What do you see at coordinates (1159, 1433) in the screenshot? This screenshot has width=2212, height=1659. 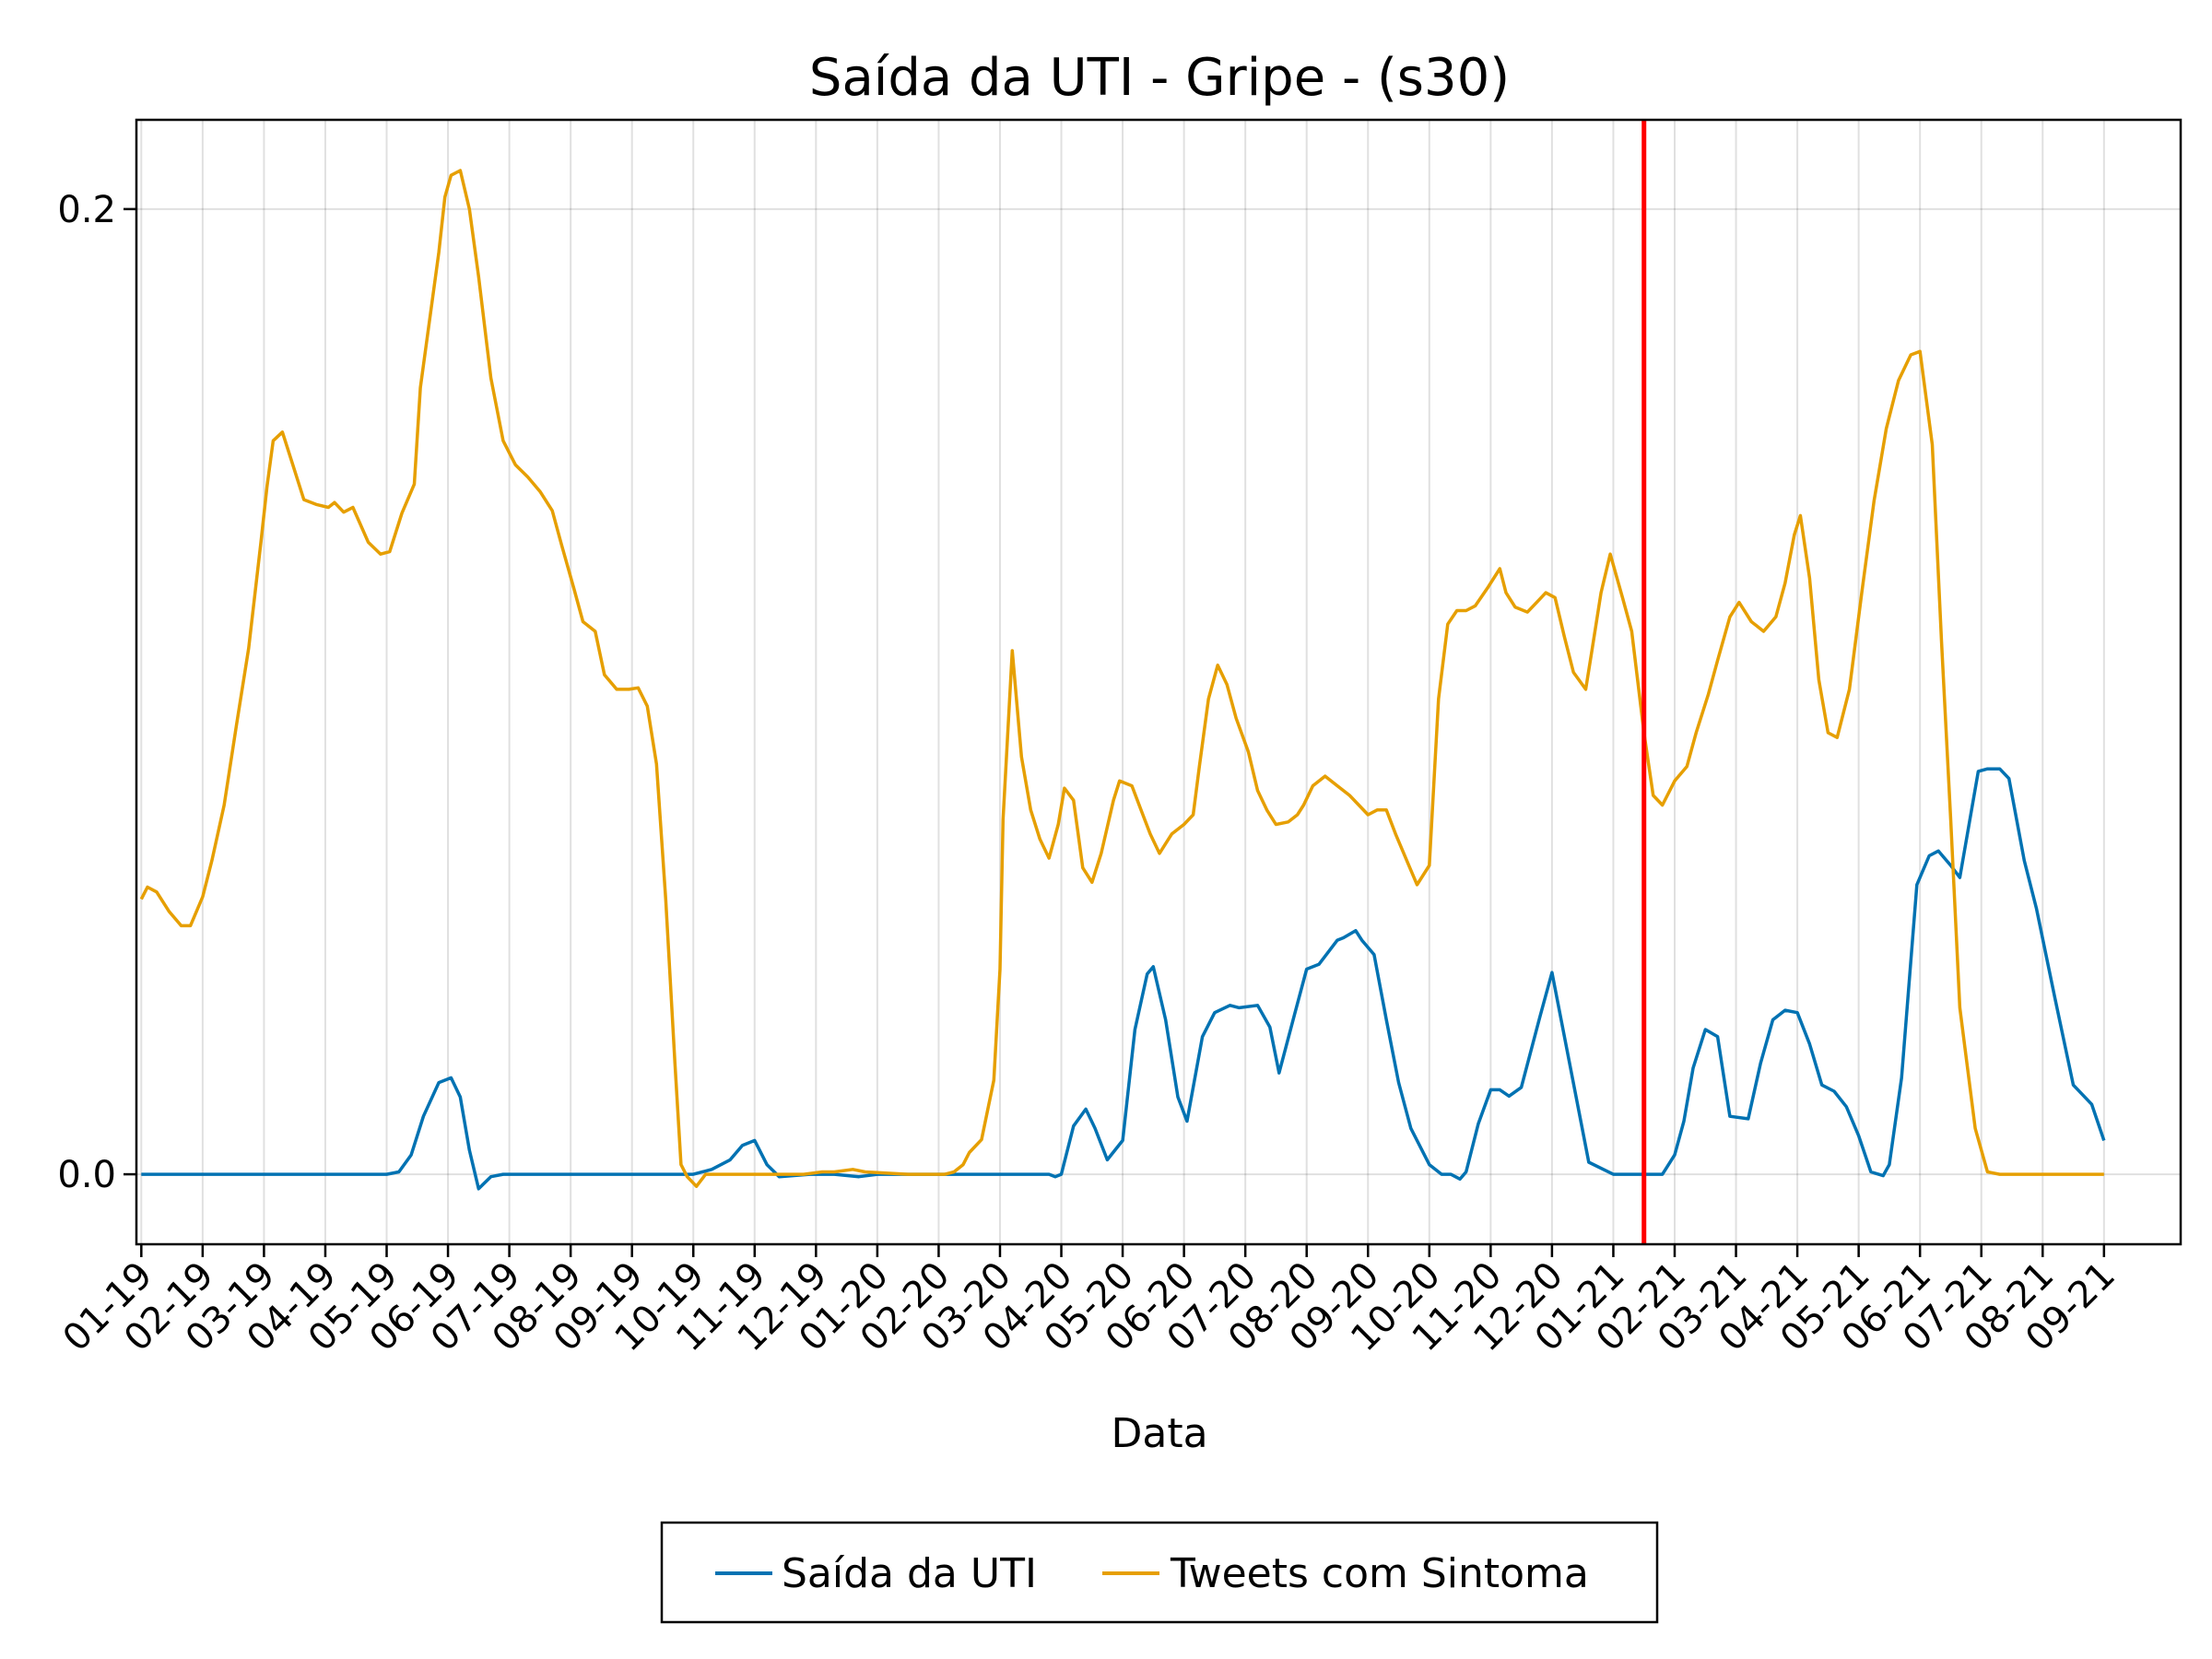 I see `x-axis-label: Data` at bounding box center [1159, 1433].